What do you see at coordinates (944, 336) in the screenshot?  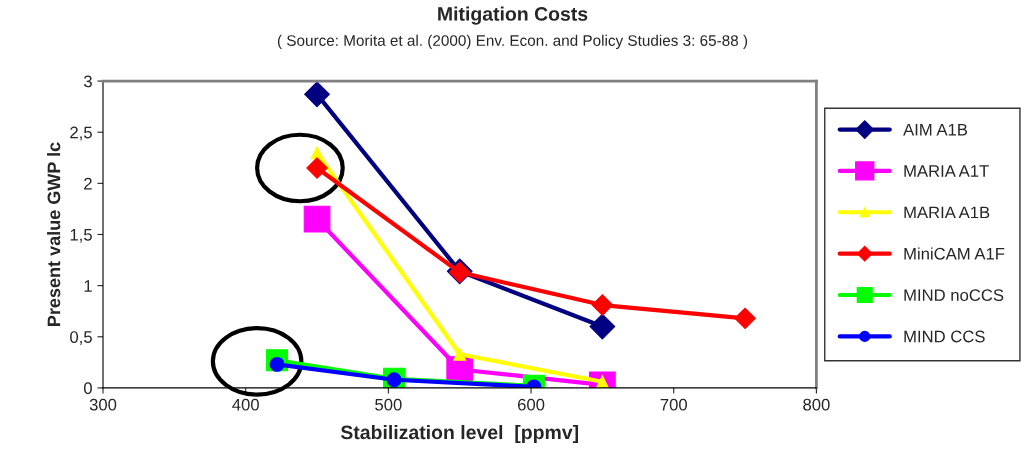 I see `legend-label: MIND CCS` at bounding box center [944, 336].